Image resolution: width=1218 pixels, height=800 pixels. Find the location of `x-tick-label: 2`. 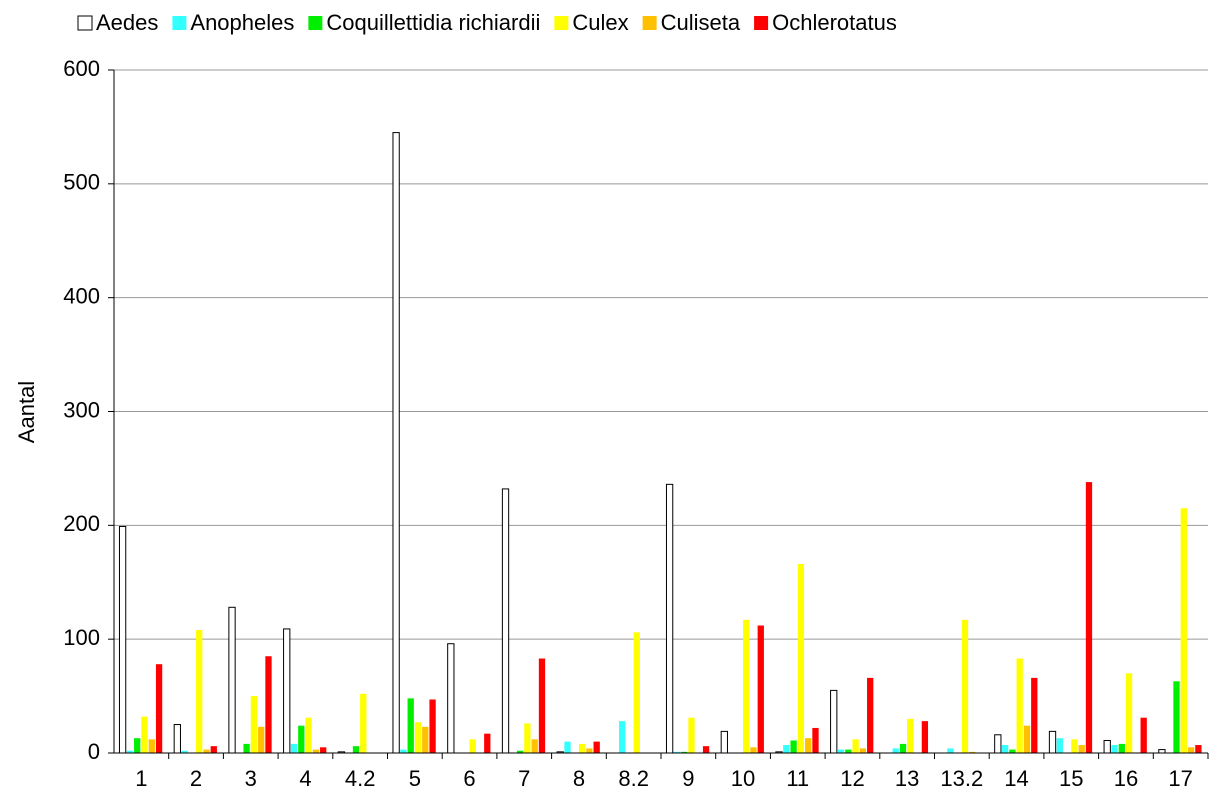

x-tick-label: 2 is located at coordinates (196, 778).